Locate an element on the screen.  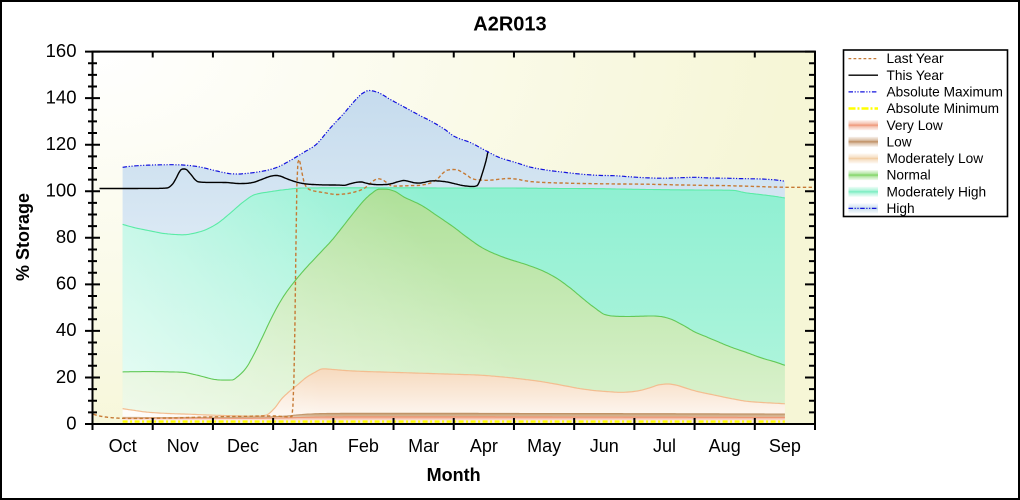
svg-text: This Year is located at coordinates (916, 75).